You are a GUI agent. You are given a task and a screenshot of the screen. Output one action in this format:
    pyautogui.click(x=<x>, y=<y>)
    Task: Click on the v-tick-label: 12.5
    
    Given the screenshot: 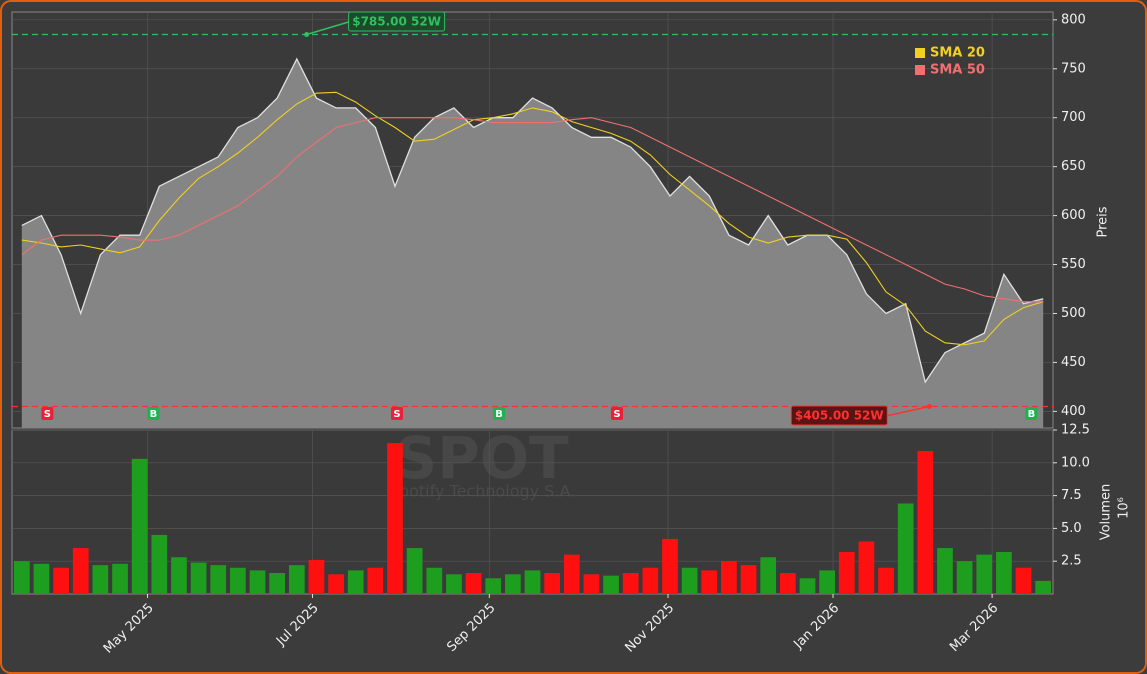 What is the action you would take?
    pyautogui.click(x=1075, y=430)
    